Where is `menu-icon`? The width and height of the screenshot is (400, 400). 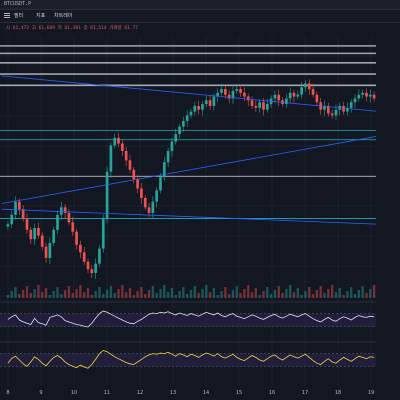 menu-icon is located at coordinates (7, 16).